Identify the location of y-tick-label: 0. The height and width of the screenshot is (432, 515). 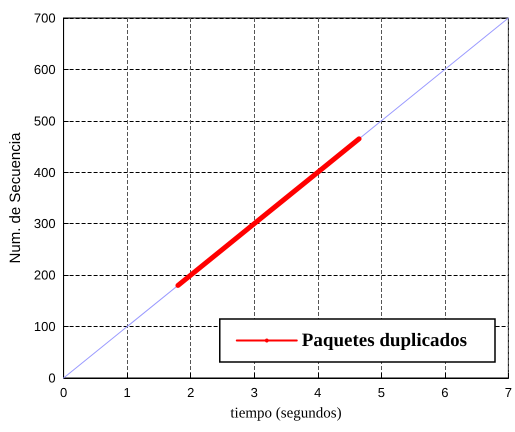
(52, 378).